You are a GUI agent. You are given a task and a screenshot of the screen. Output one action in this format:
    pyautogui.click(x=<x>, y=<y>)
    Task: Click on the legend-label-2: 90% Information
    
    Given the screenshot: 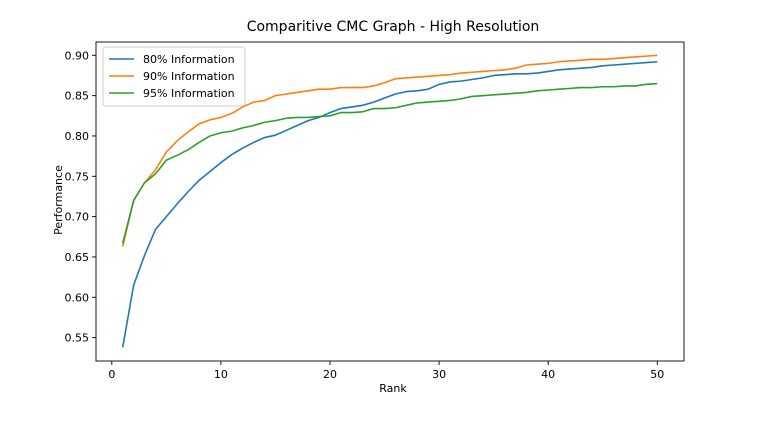 What is the action you would take?
    pyautogui.click(x=189, y=76)
    